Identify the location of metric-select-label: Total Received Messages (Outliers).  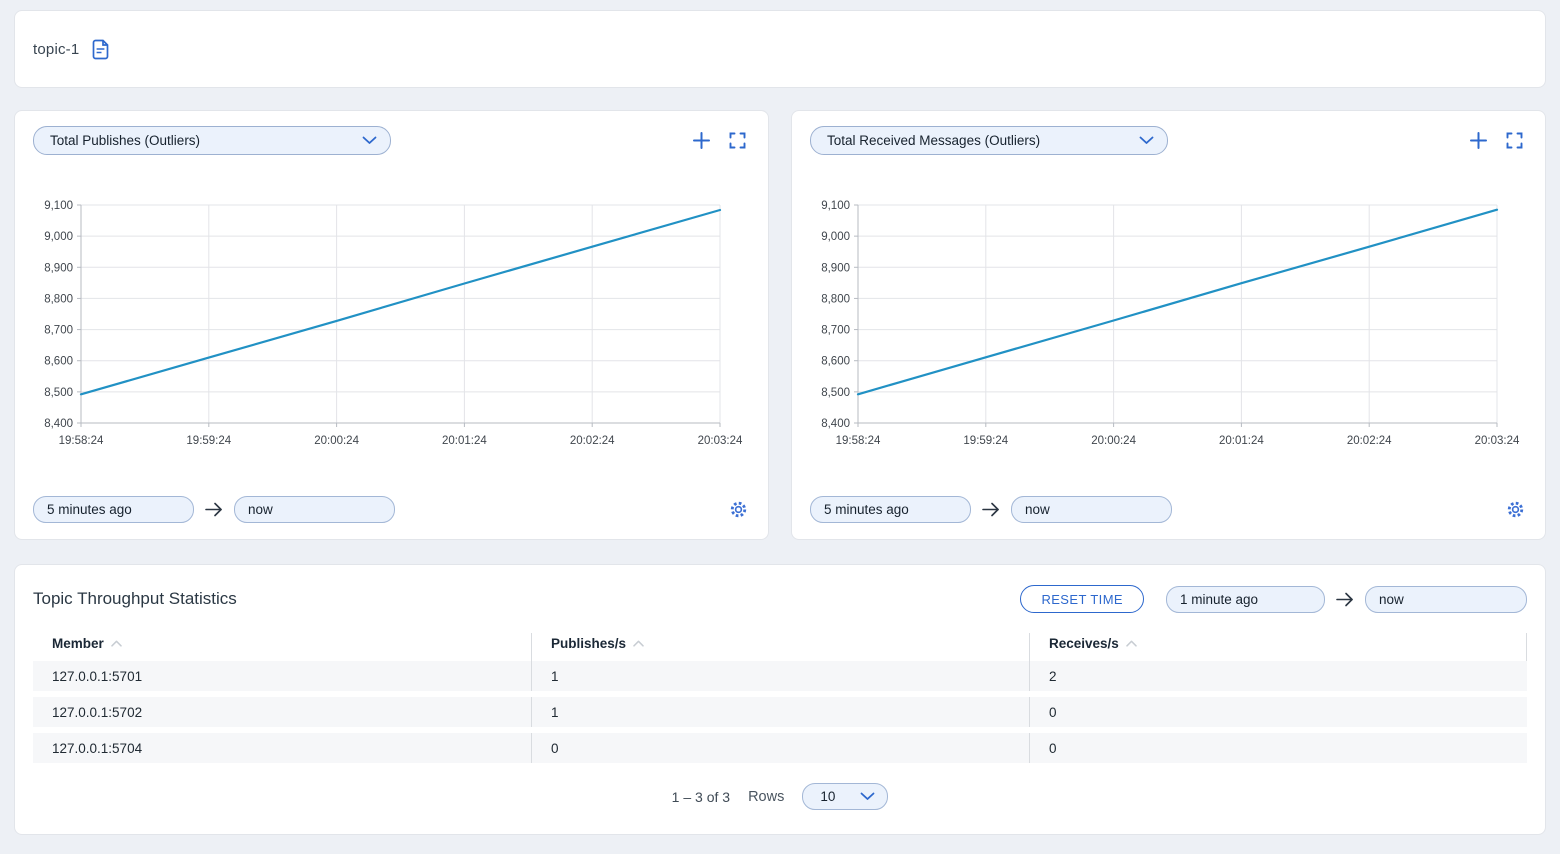
(934, 140).